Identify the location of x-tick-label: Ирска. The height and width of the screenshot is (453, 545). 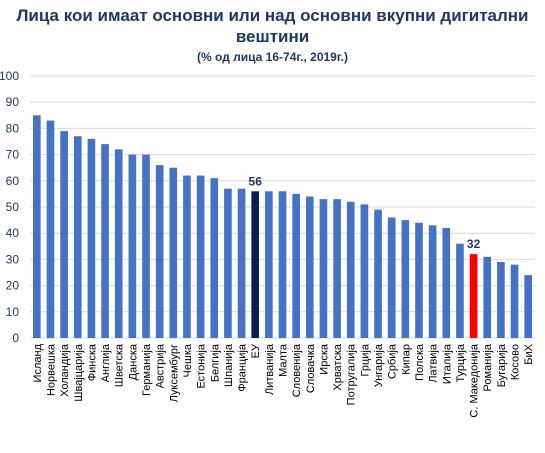
(324, 359).